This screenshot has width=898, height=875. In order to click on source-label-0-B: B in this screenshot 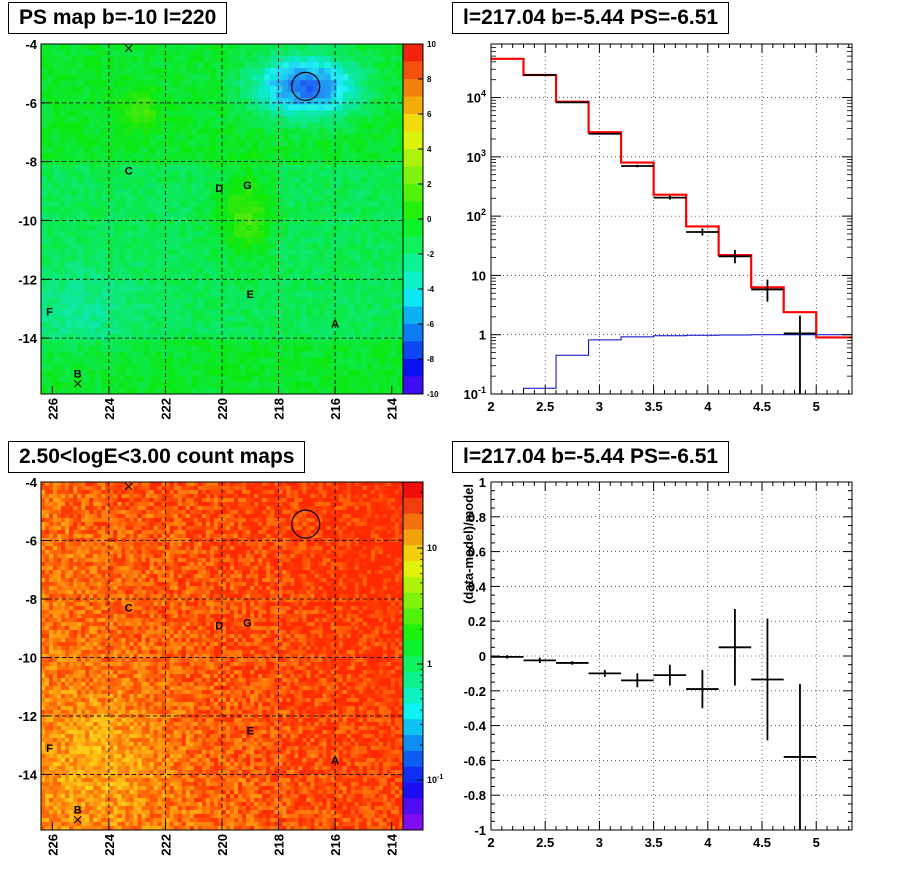, I will do `click(78, 374)`.